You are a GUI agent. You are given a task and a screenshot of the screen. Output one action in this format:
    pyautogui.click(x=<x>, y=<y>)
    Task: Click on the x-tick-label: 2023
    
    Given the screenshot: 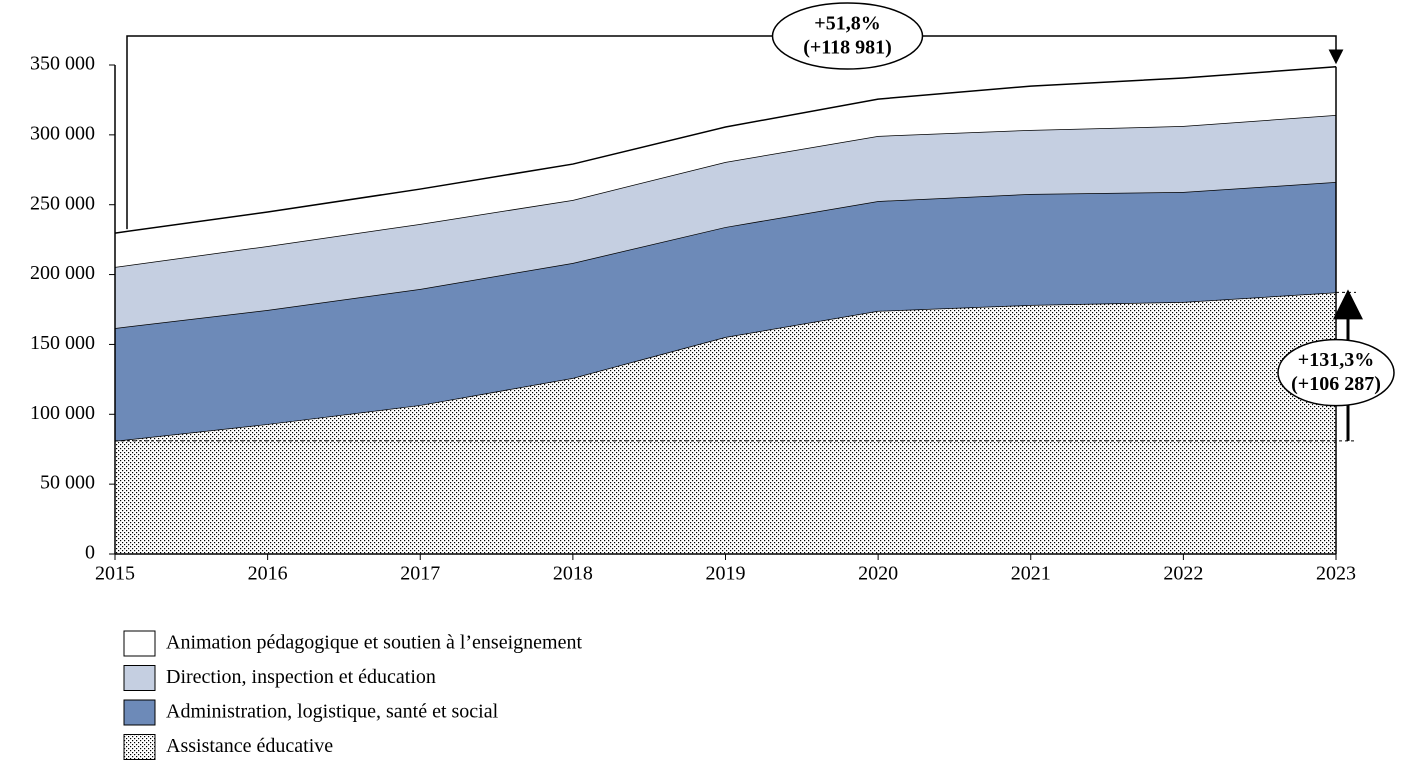 What is the action you would take?
    pyautogui.click(x=1336, y=574)
    